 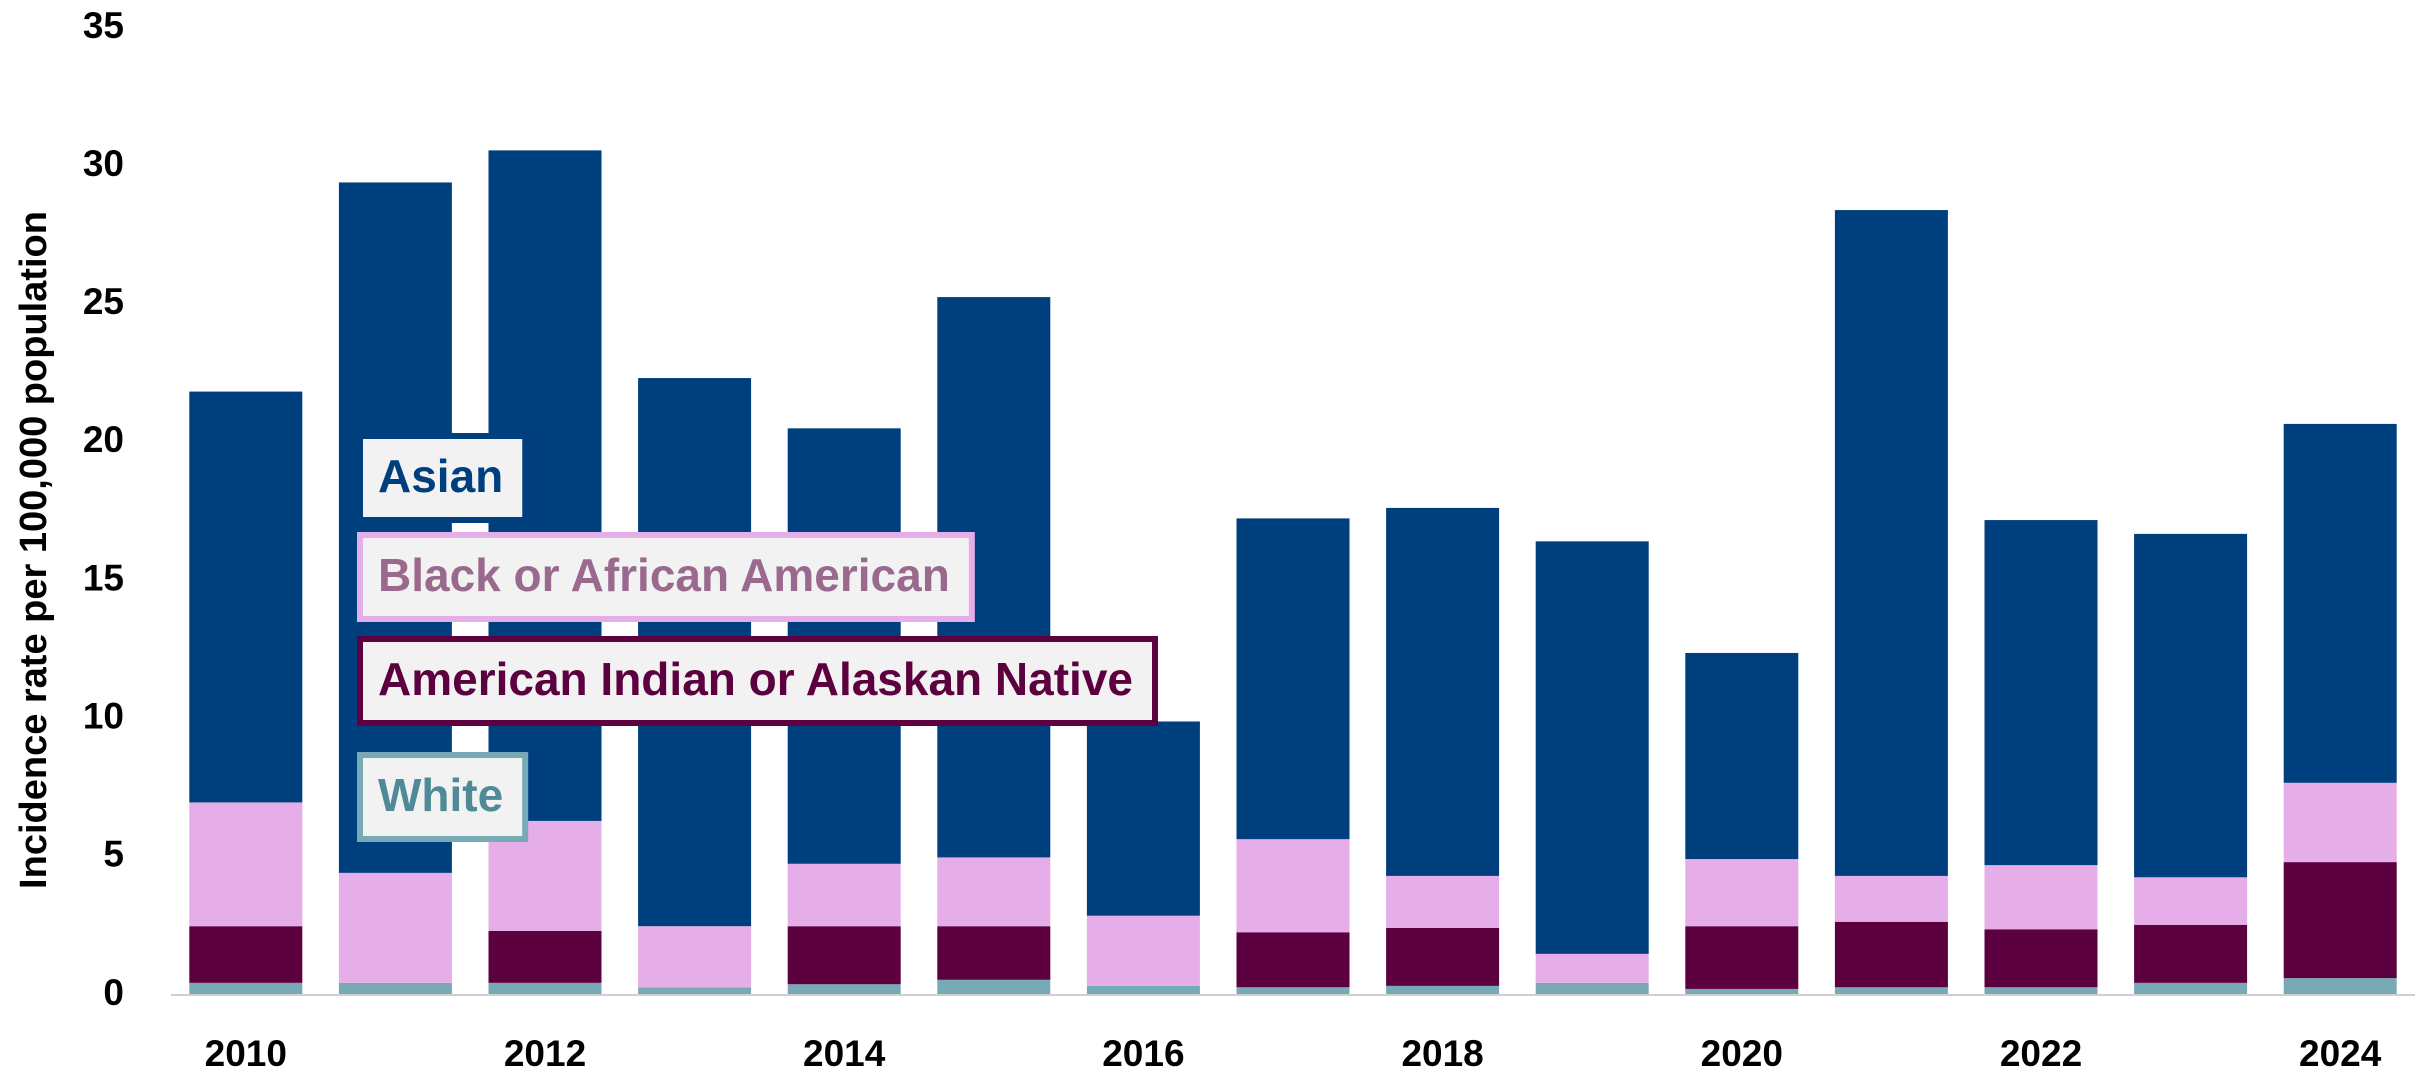 I want to click on y-tick-label: 15, so click(x=103, y=577).